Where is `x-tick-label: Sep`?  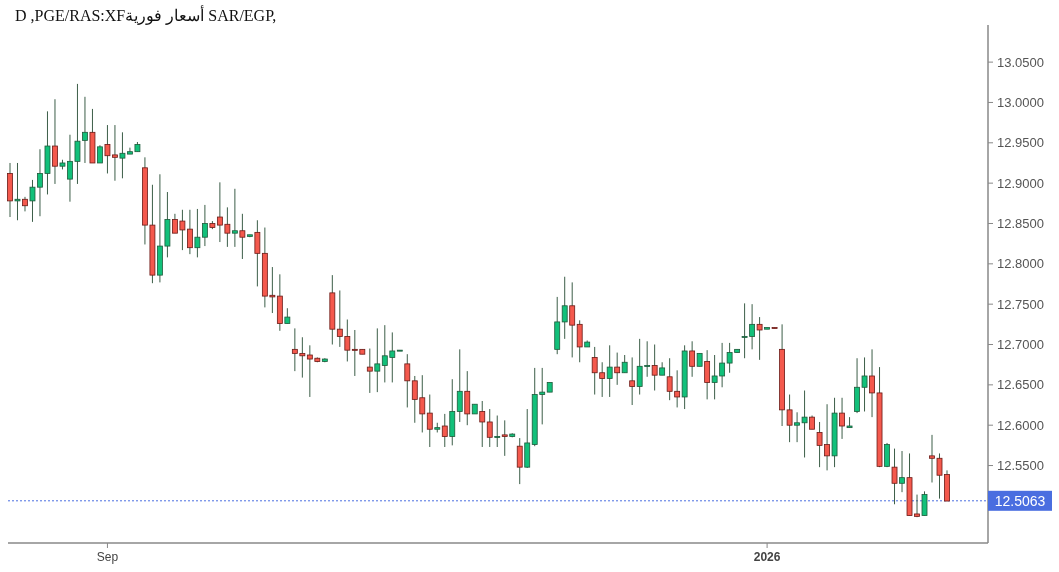 x-tick-label: Sep is located at coordinates (107, 557).